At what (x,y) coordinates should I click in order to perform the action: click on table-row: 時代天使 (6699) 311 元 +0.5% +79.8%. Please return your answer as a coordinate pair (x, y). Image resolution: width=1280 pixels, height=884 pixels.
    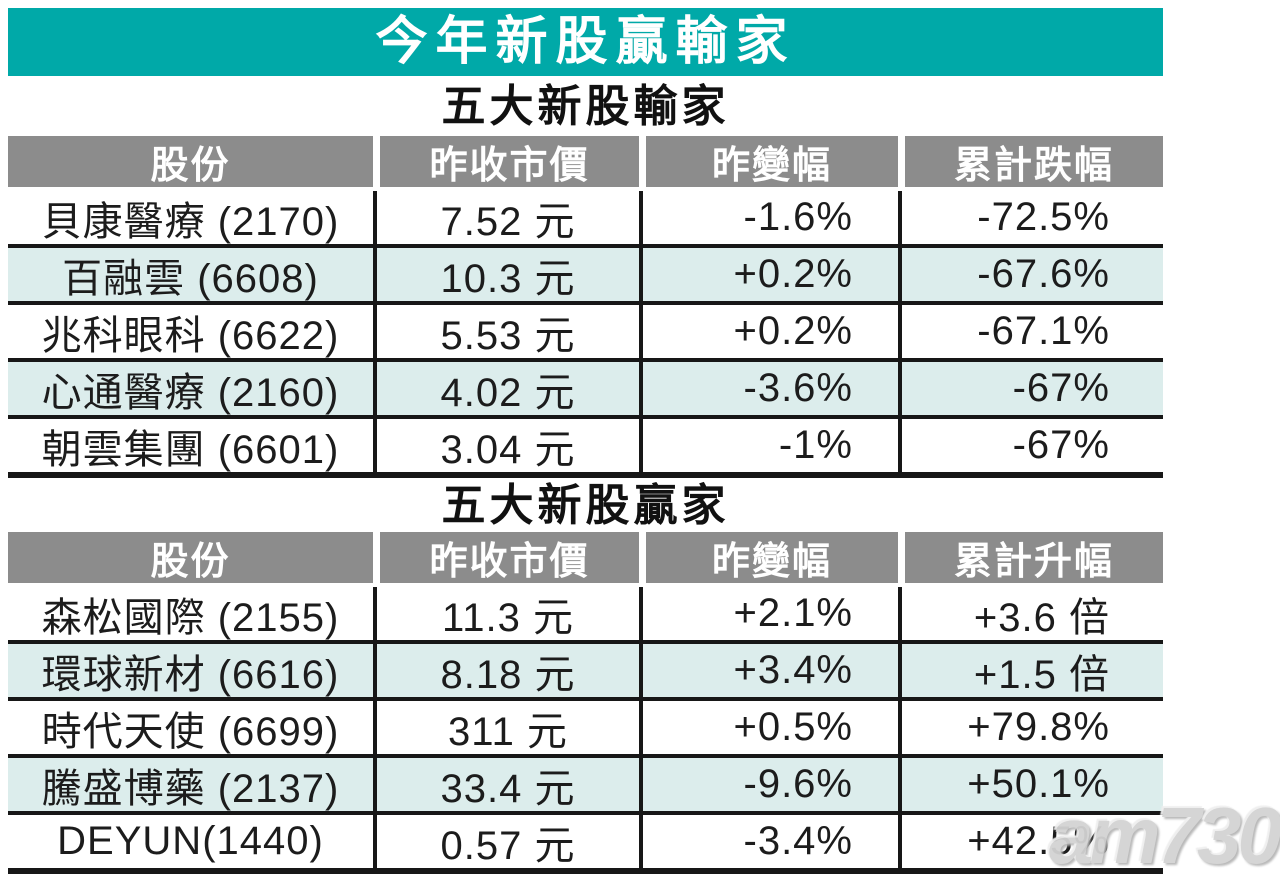
    Looking at the image, I should click on (585, 729).